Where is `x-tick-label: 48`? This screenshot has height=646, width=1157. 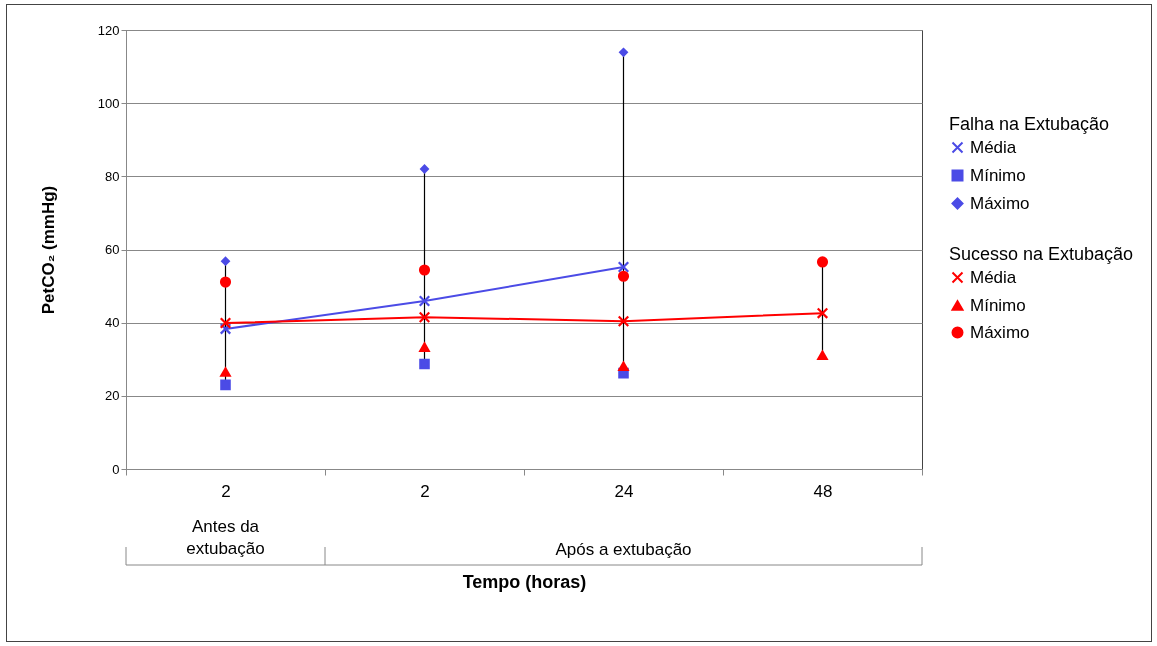
x-tick-label: 48 is located at coordinates (823, 491).